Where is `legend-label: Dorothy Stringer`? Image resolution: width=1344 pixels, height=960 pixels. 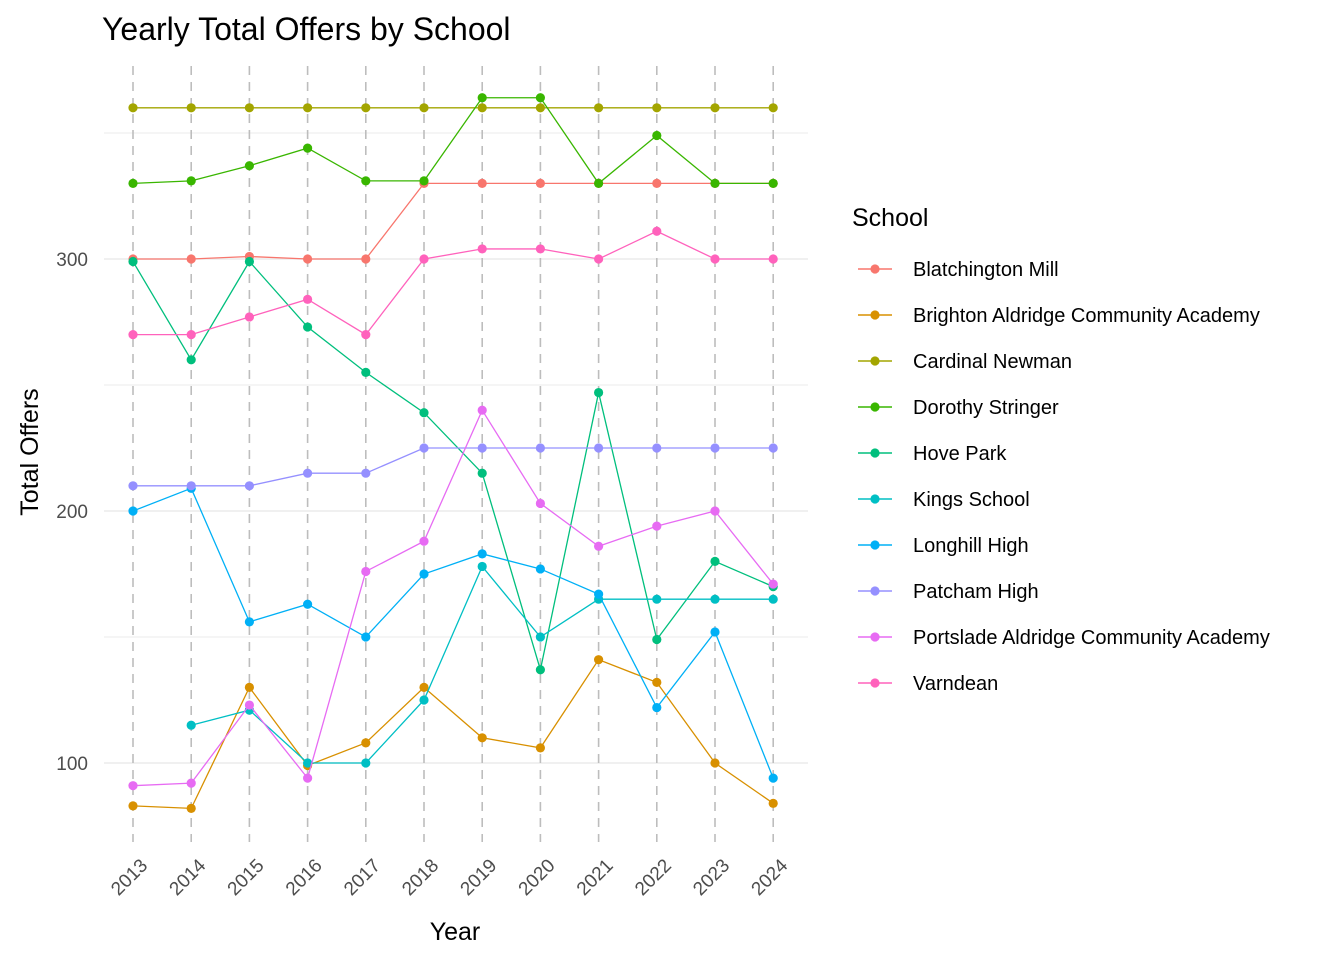 legend-label: Dorothy Stringer is located at coordinates (986, 408).